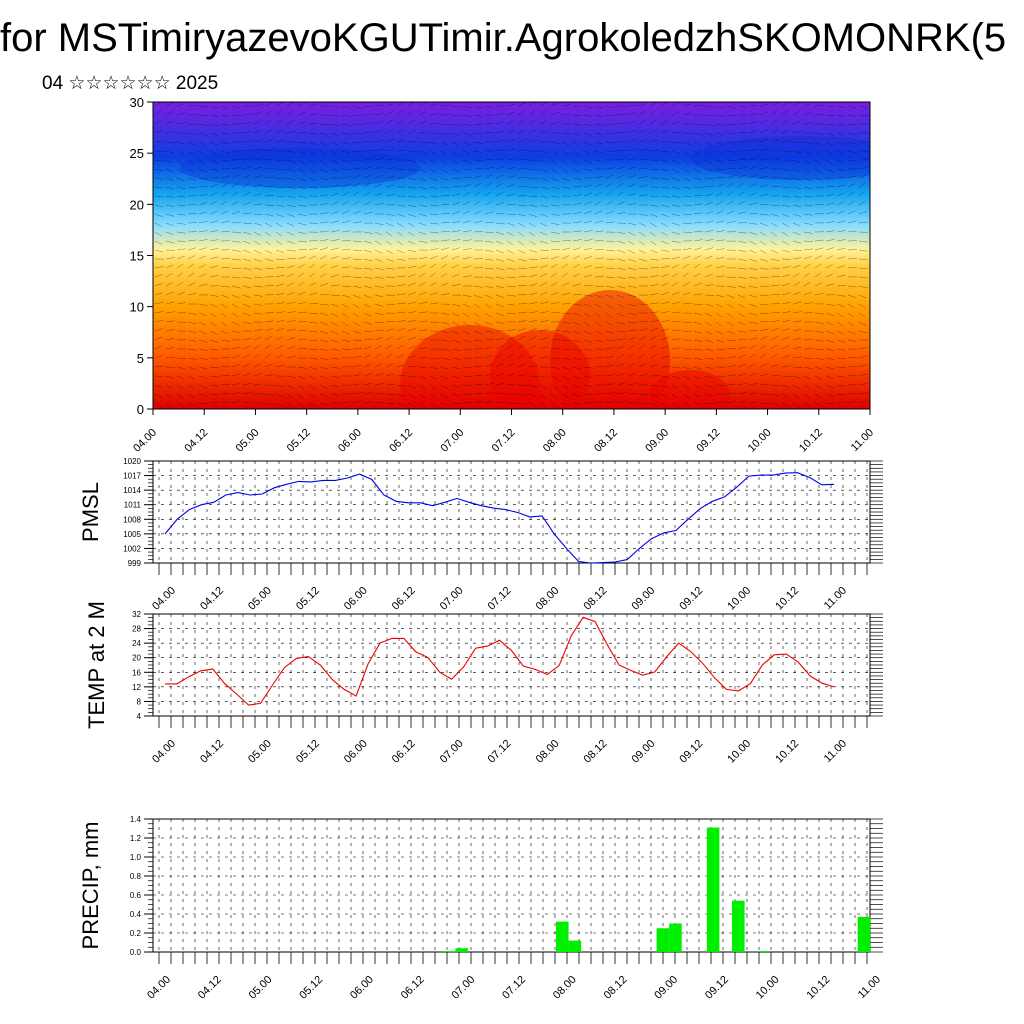 The height and width of the screenshot is (1024, 1024). I want to click on y-axis-title: TEMP at 2 M, so click(96, 665).